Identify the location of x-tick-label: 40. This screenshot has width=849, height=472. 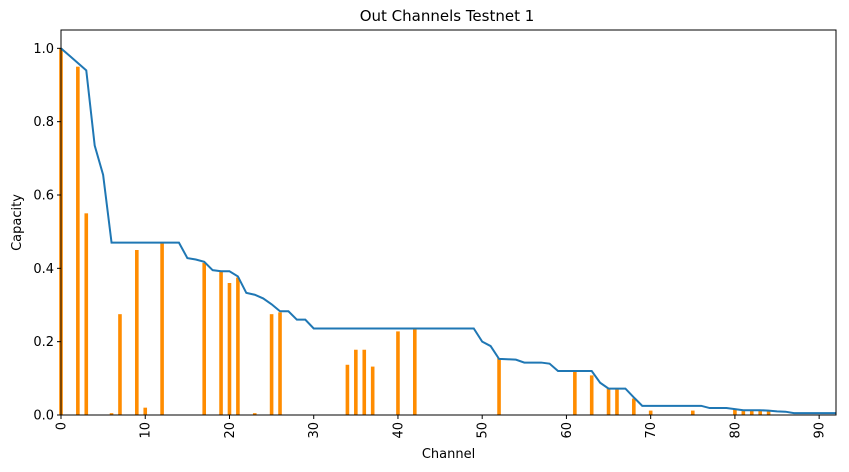
(398, 430).